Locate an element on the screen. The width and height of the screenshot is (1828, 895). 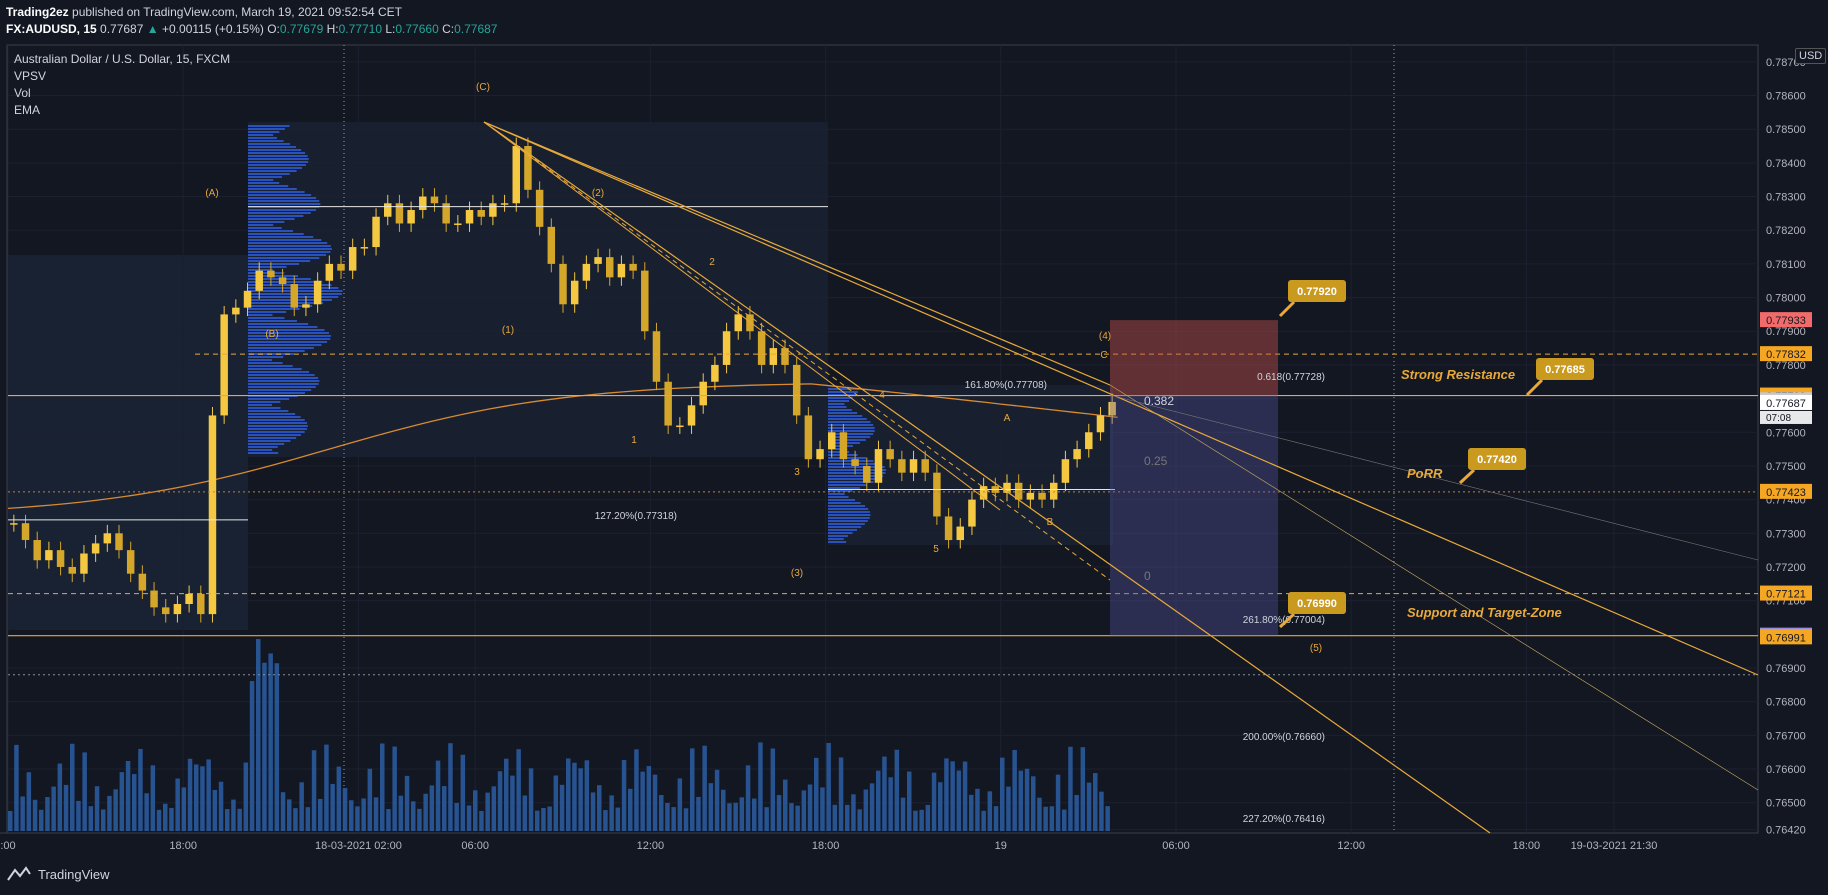
tradingview-branding: TradingView is located at coordinates (58, 874).